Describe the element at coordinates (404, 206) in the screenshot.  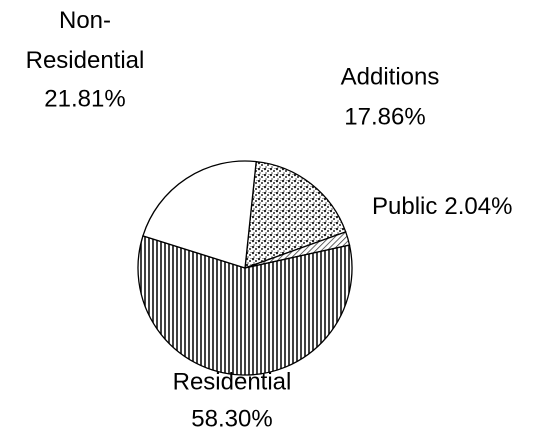
I see `category-label: Public` at that location.